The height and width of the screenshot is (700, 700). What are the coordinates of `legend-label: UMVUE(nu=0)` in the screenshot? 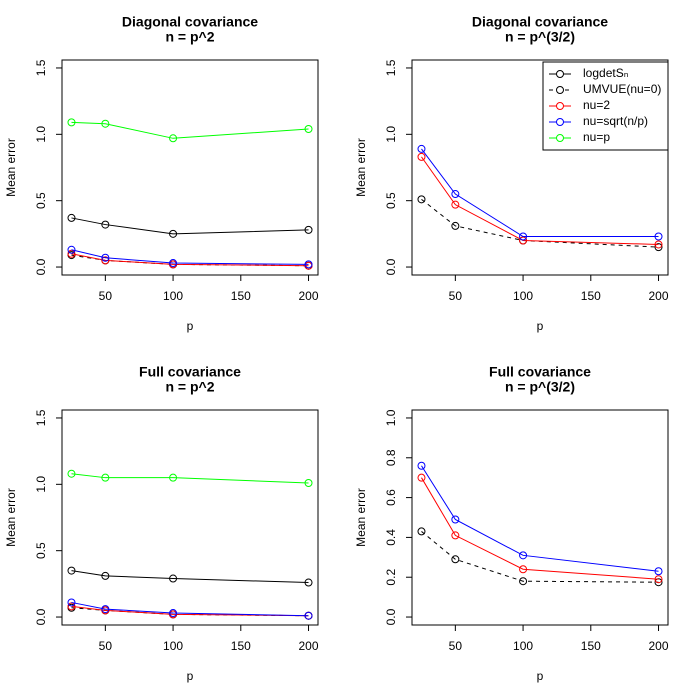 It's located at (622, 89).